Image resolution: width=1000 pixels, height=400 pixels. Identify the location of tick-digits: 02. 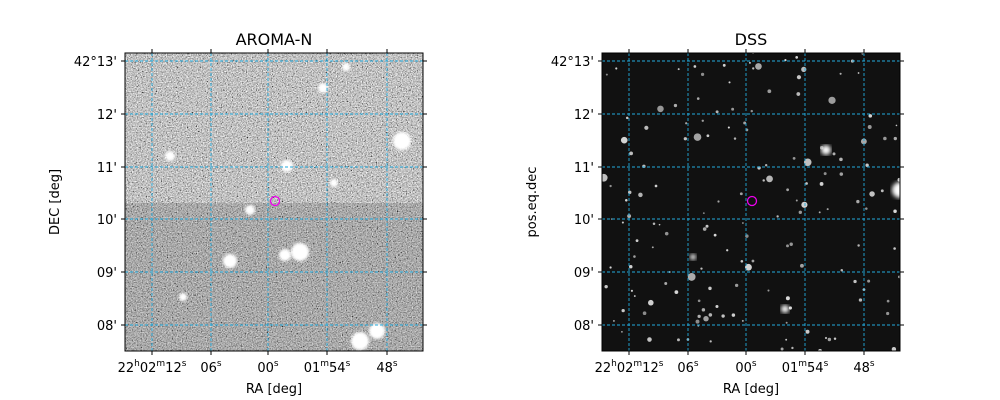
(148, 368).